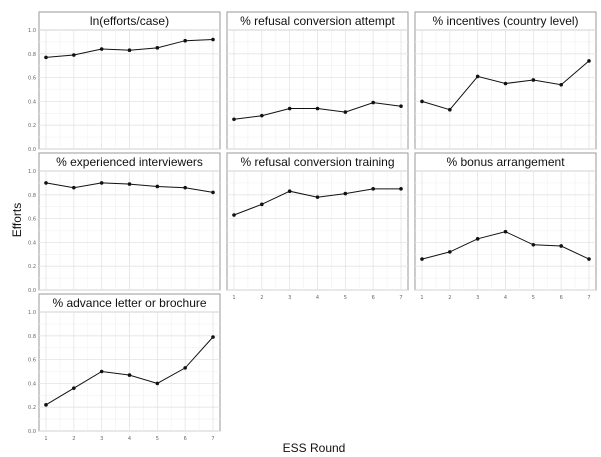  Describe the element at coordinates (505, 162) in the screenshot. I see `facet-title: % bonus arrangement` at that location.